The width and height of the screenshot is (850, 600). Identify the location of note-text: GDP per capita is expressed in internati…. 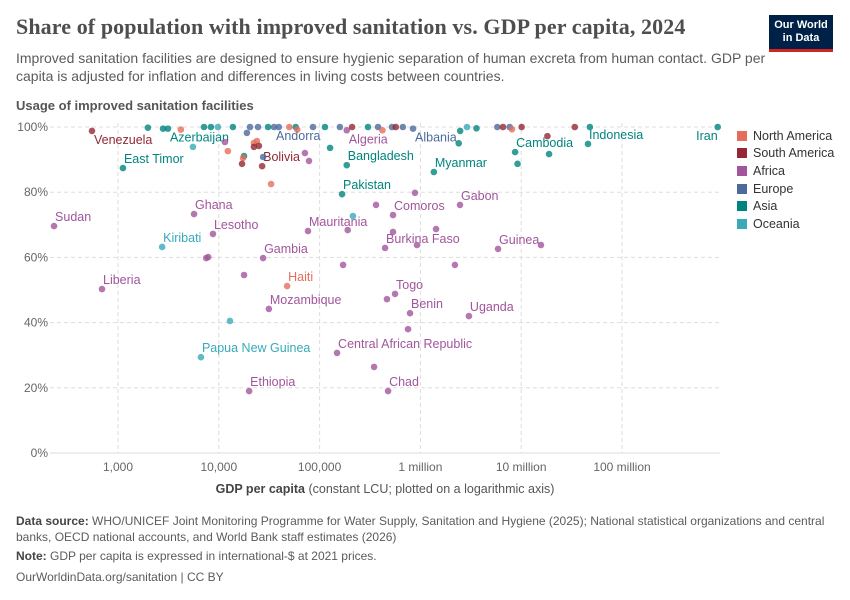
(213, 556).